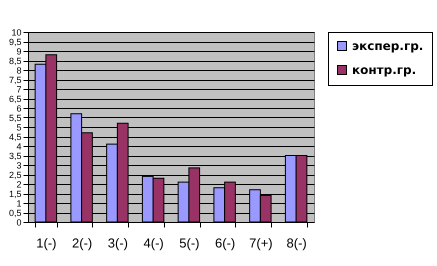 This screenshot has height=266, width=437. What do you see at coordinates (189, 243) in the screenshot?
I see `x-tick-label: 5(-)` at bounding box center [189, 243].